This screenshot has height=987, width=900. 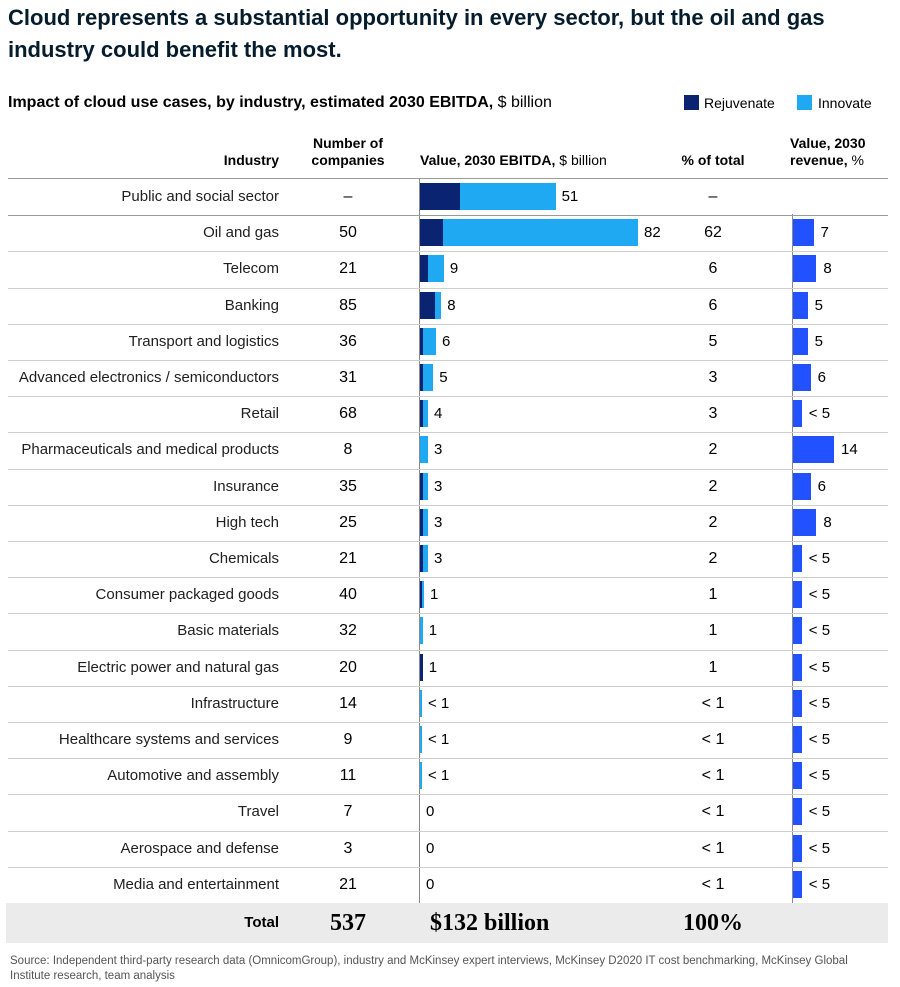 What do you see at coordinates (439, 775) in the screenshot?
I see `value-label: < 1` at bounding box center [439, 775].